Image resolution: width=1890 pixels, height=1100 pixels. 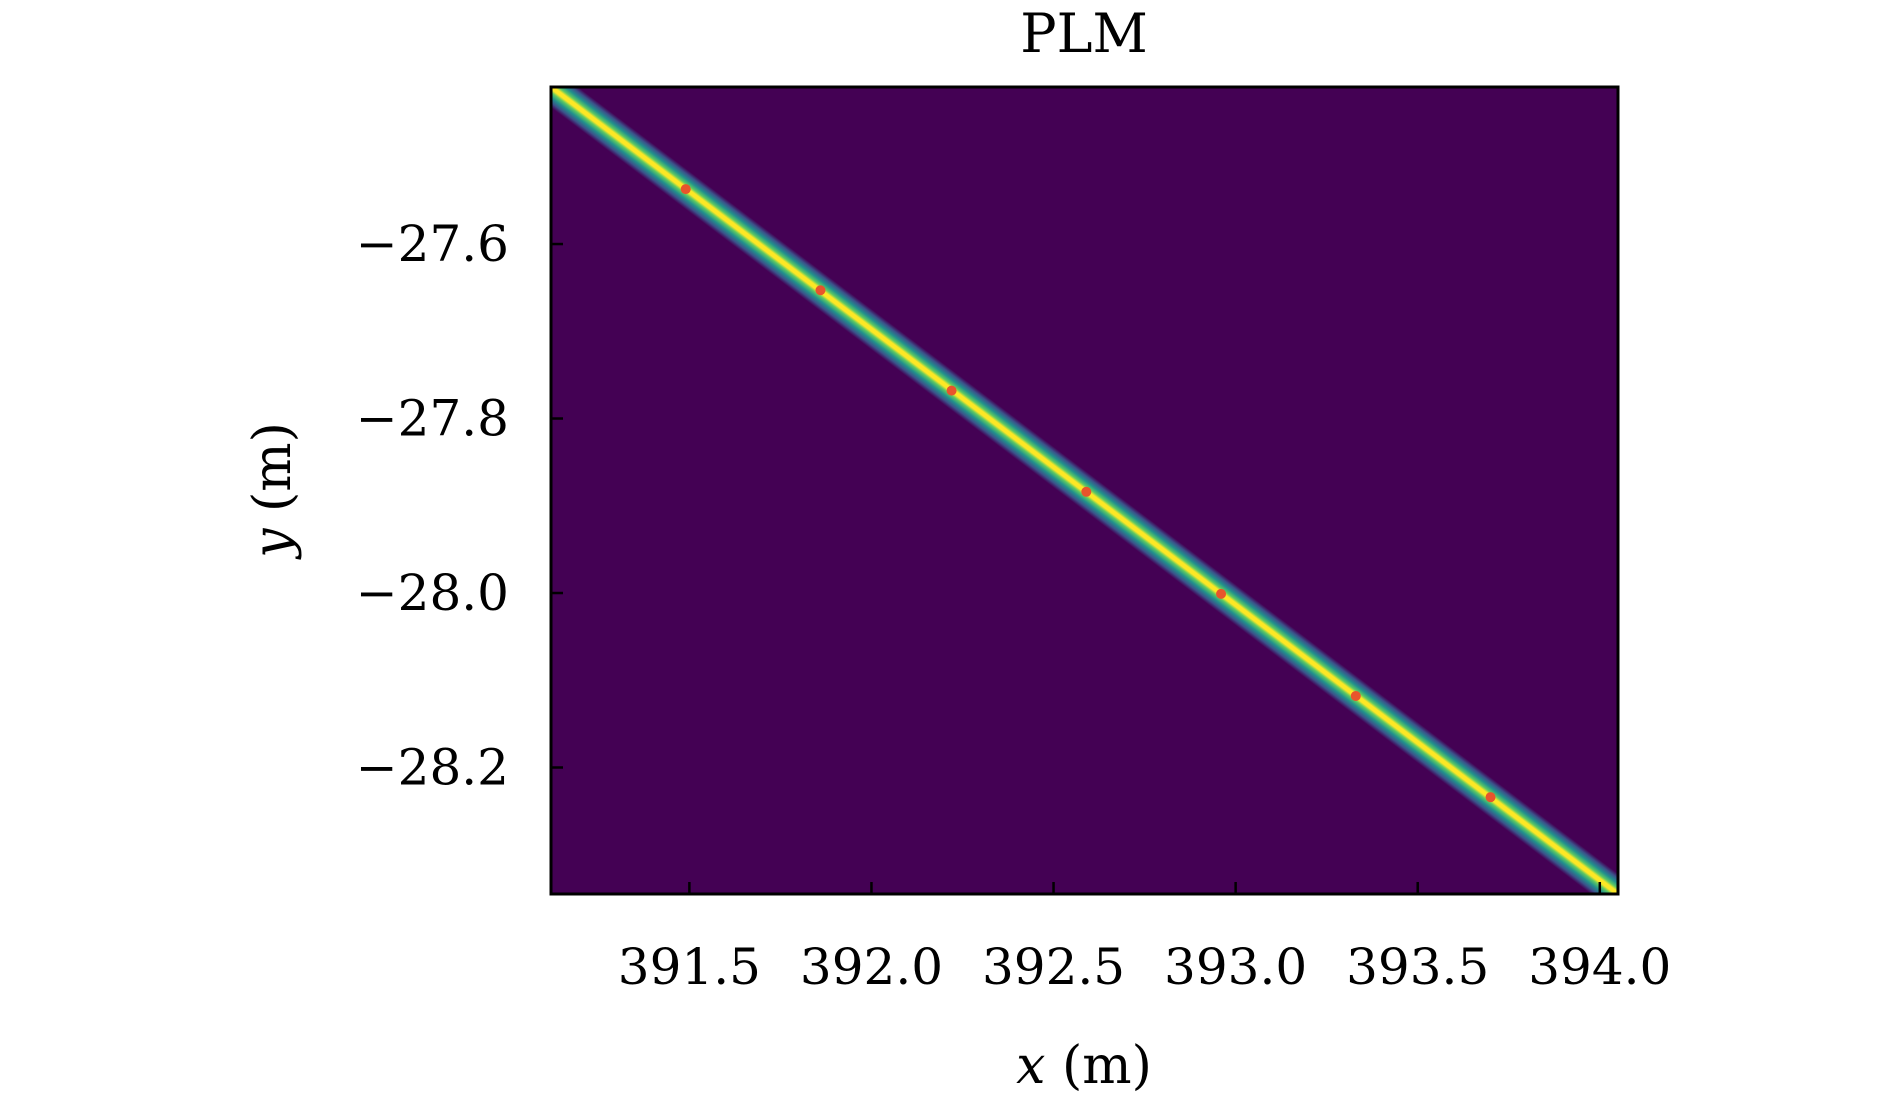 What do you see at coordinates (689, 967) in the screenshot?
I see `x-tick-label: 391.5` at bounding box center [689, 967].